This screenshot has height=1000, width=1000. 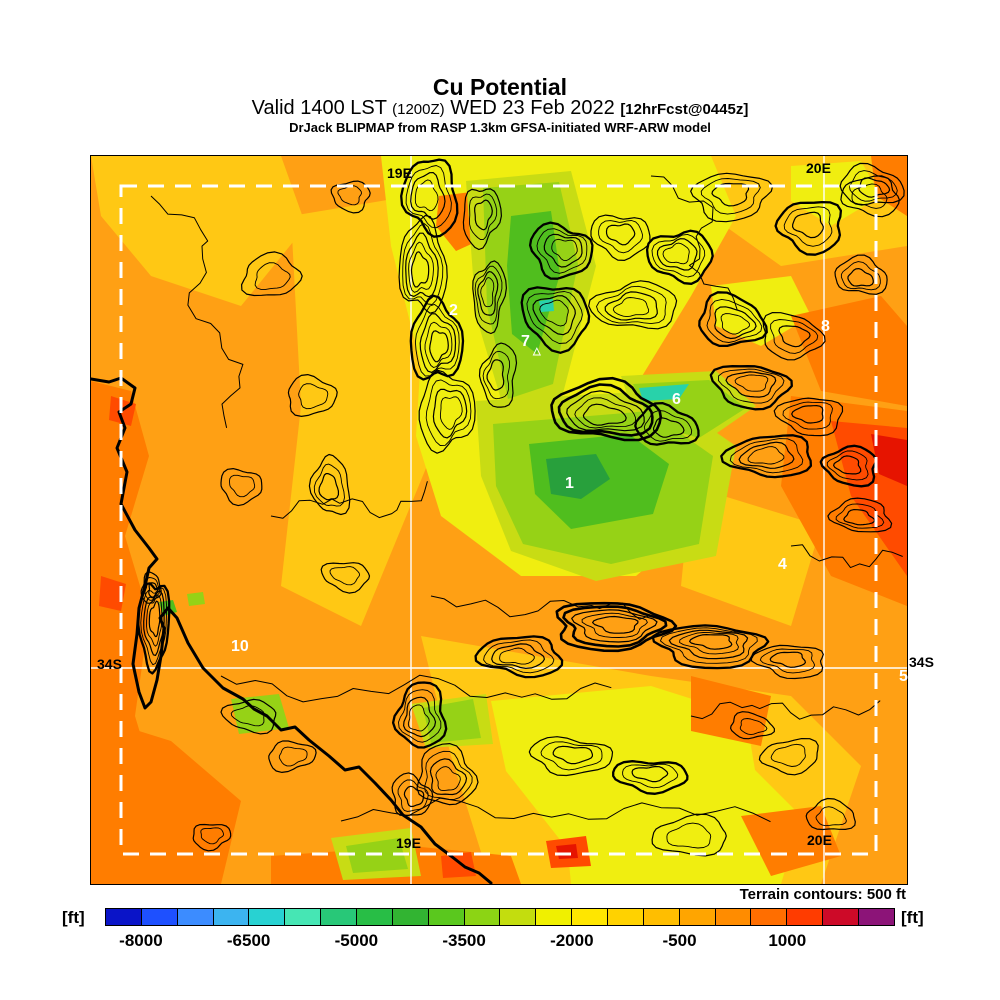 What do you see at coordinates (572, 940) in the screenshot?
I see `colorbar-tick-label: -2000` at bounding box center [572, 940].